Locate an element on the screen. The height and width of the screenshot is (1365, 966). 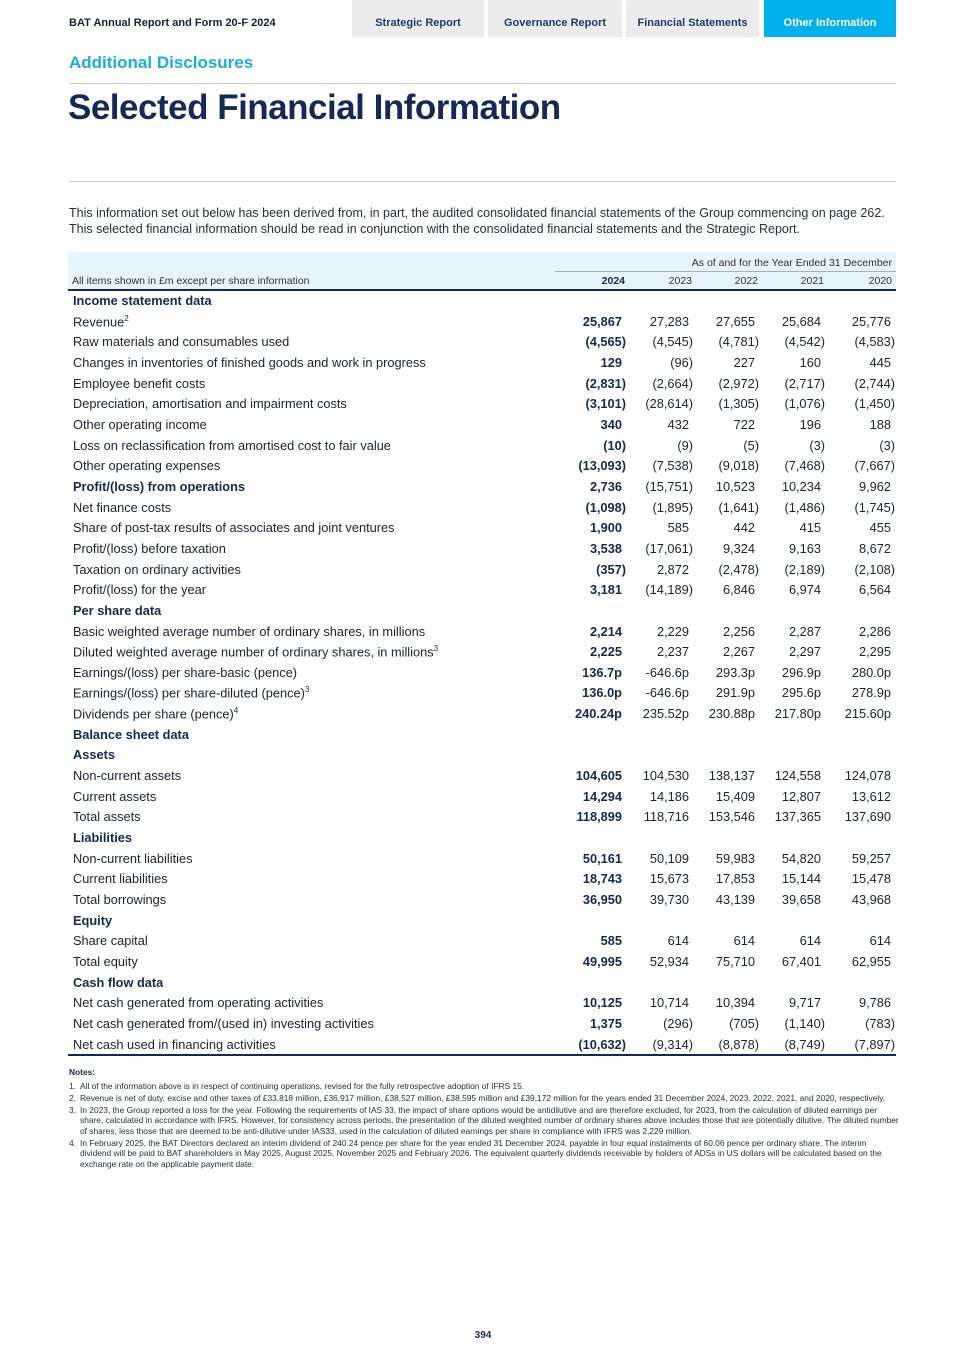
cell-2023: (1,895) is located at coordinates (672, 507).